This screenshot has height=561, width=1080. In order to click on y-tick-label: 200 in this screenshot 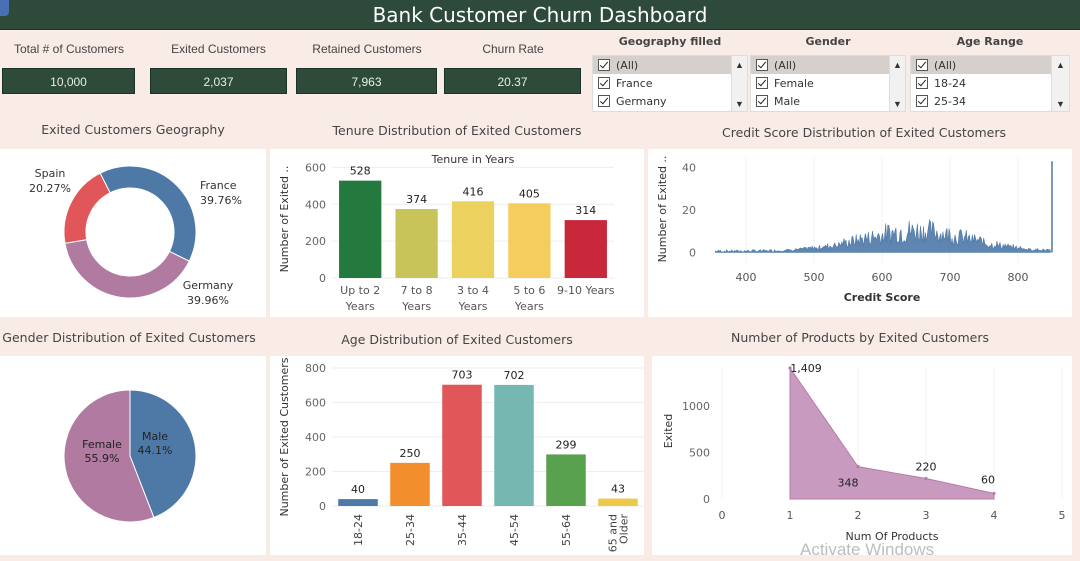, I will do `click(315, 241)`.